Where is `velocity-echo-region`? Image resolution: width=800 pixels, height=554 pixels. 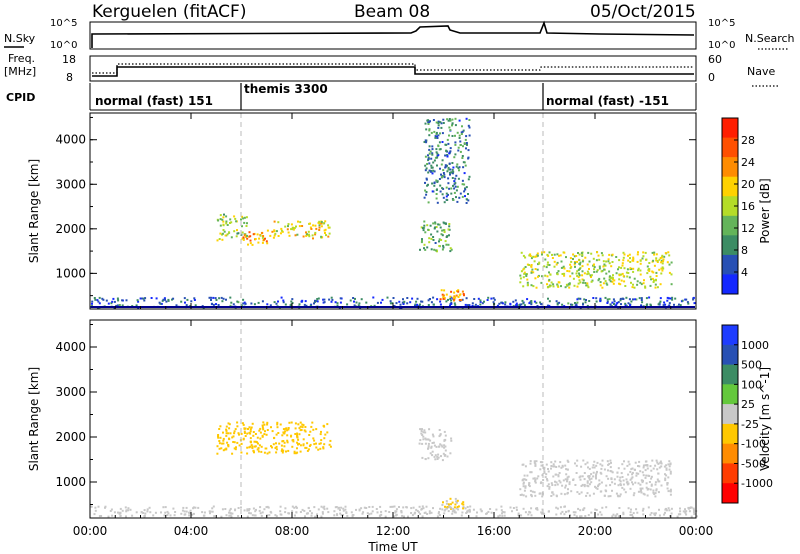 velocity-echo-region is located at coordinates (274, 438).